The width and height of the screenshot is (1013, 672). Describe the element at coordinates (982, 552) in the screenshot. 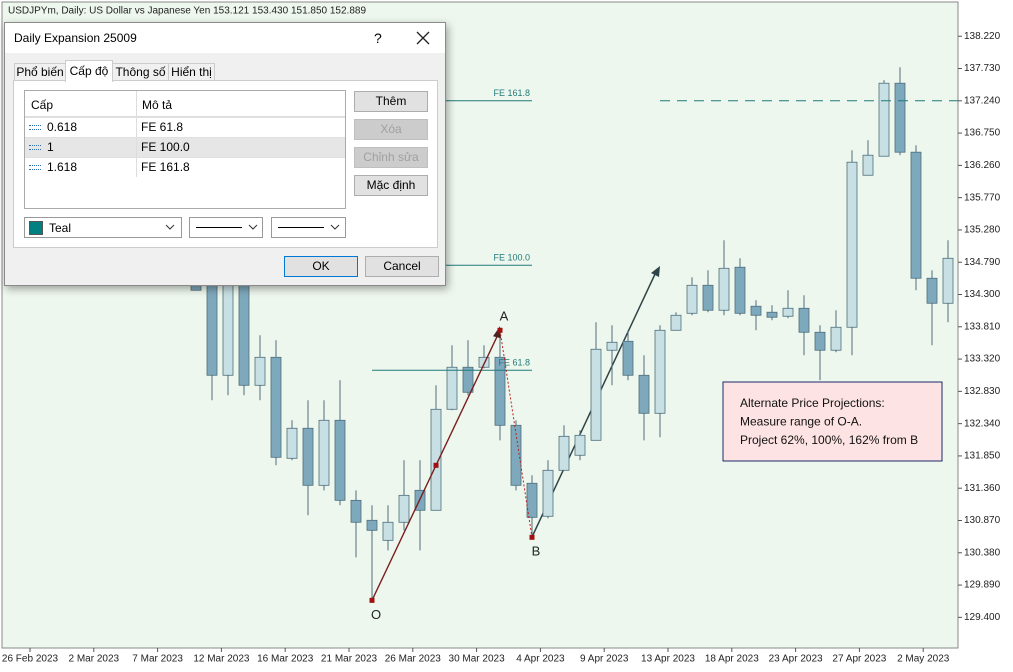

I see `y-tick-label: 130.380` at that location.